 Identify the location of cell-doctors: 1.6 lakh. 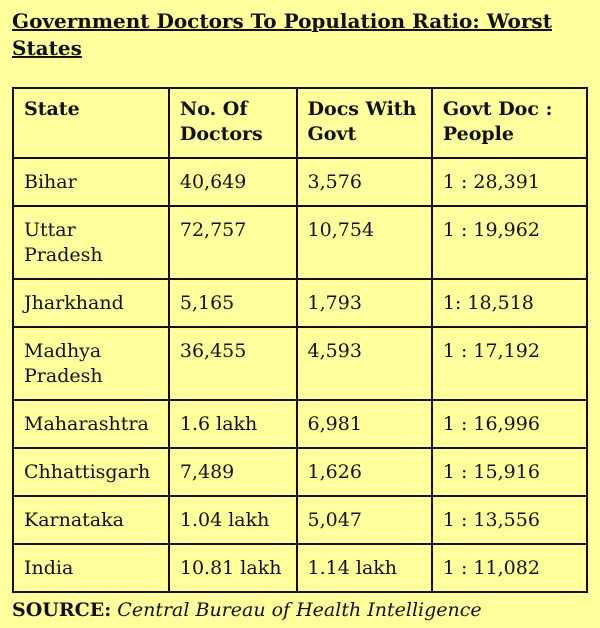
(232, 424).